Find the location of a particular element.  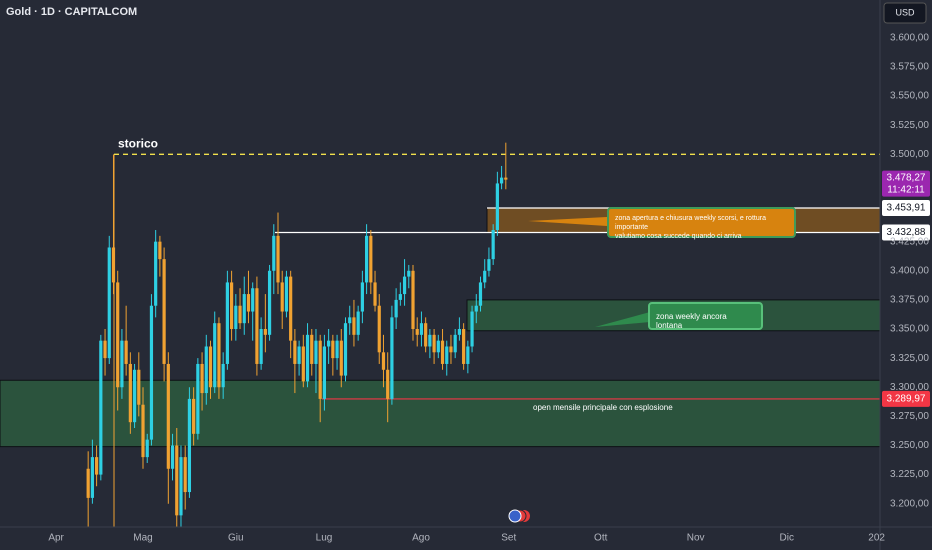

y-tick-label: 3.550,00 is located at coordinates (909, 96).